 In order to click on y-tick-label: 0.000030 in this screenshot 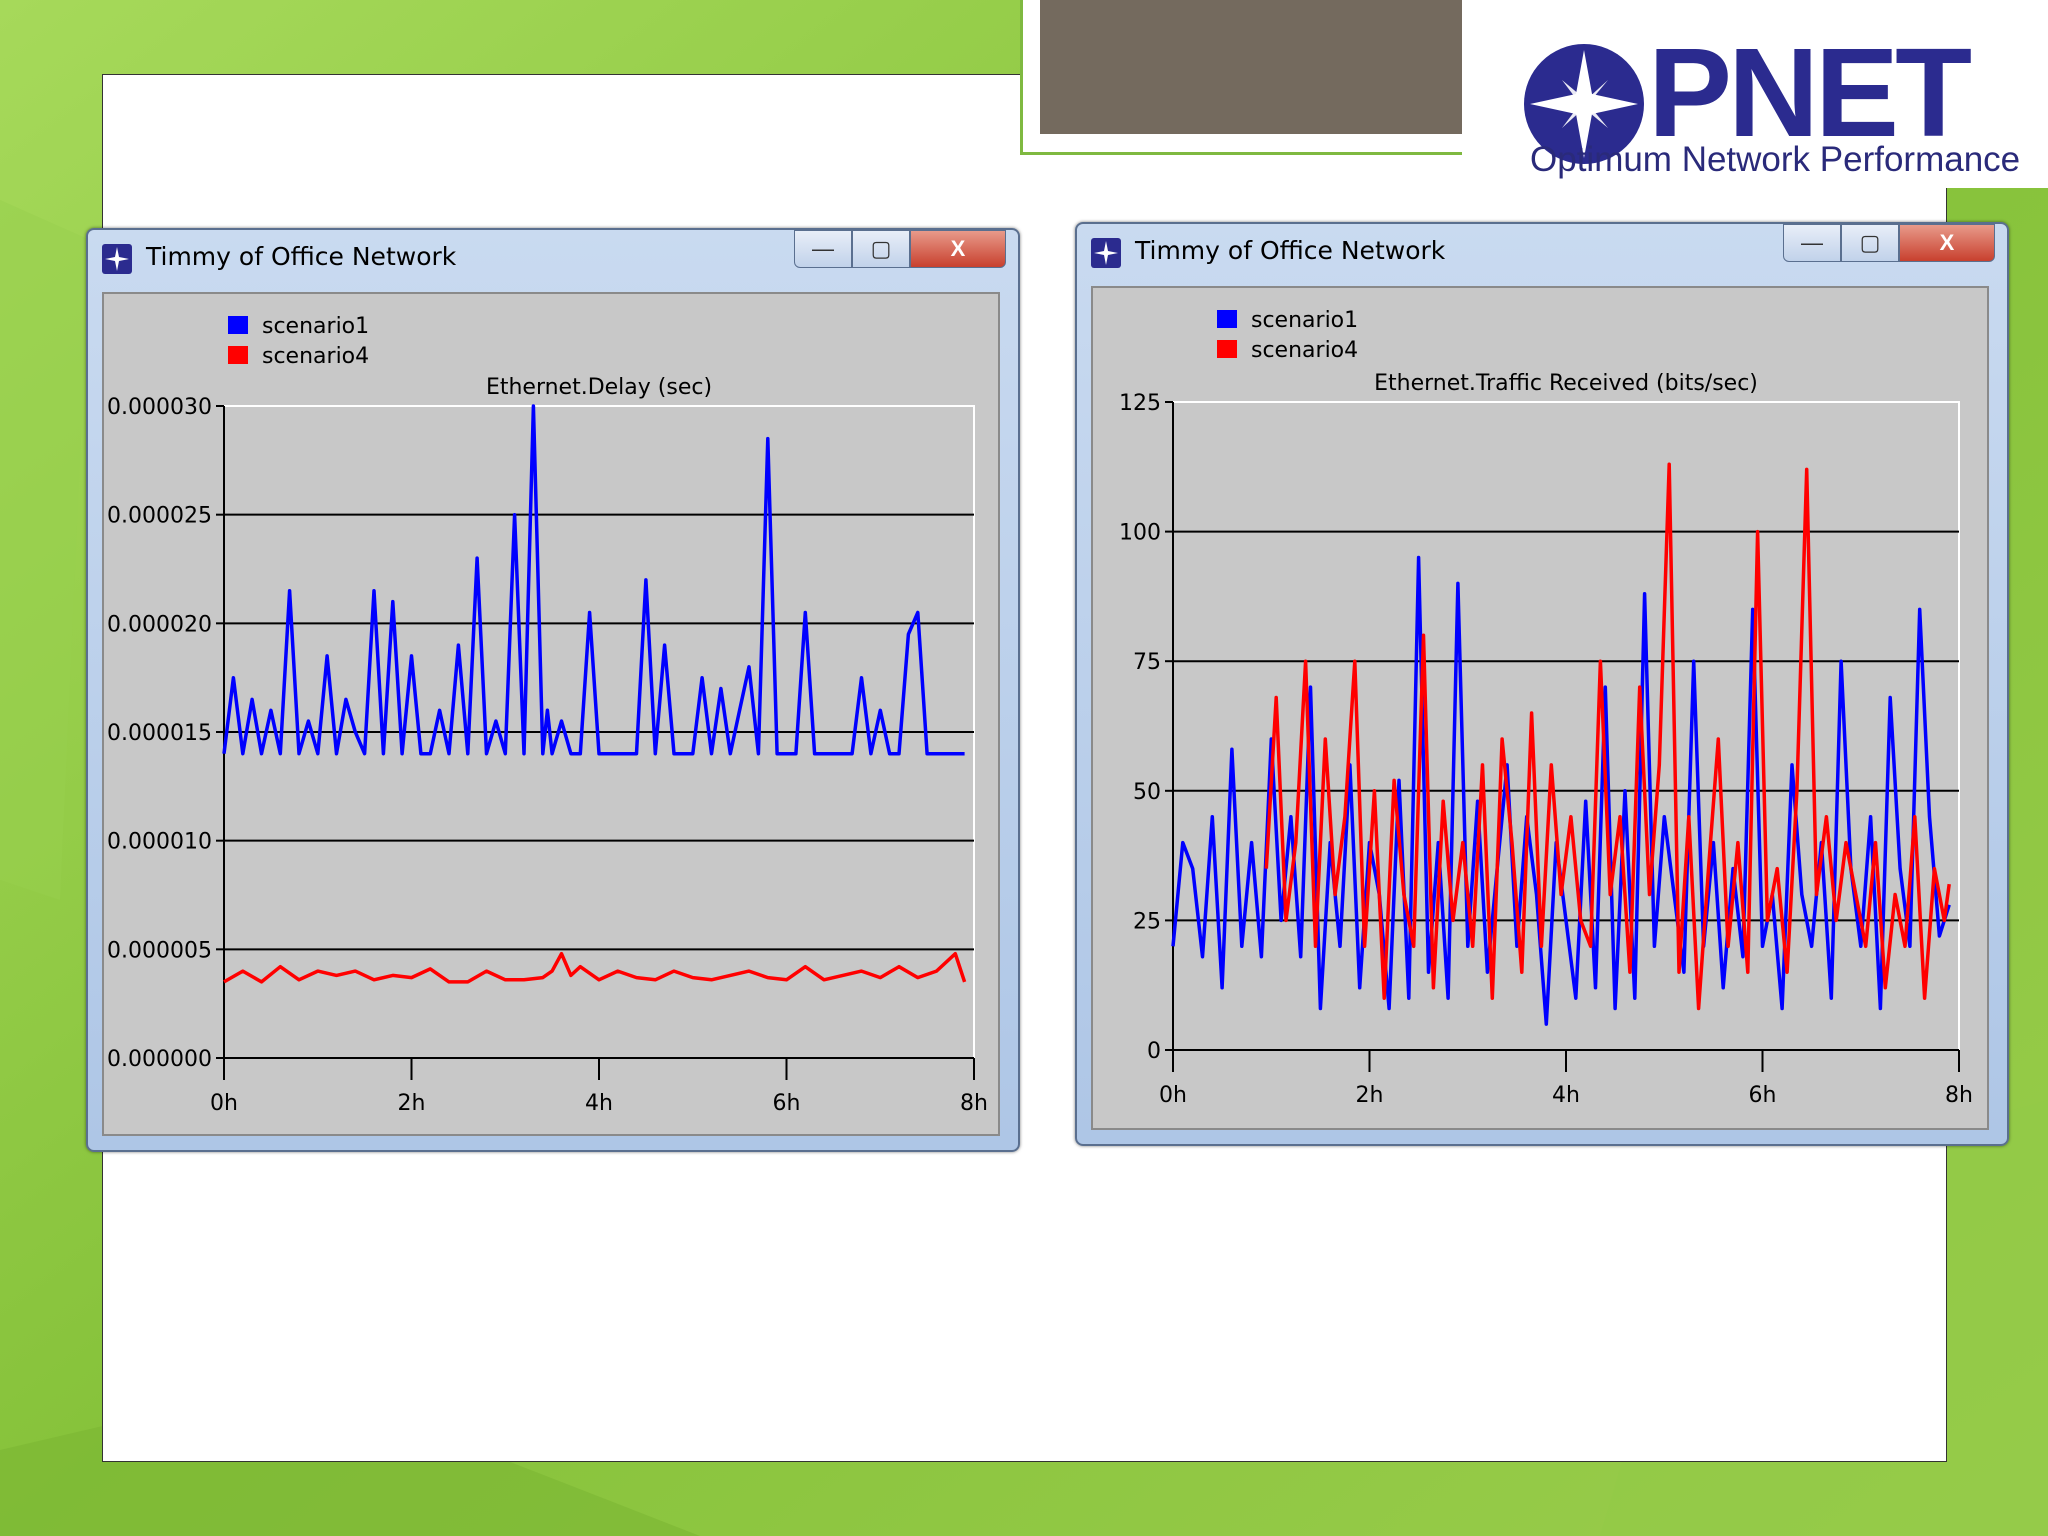, I will do `click(159, 407)`.